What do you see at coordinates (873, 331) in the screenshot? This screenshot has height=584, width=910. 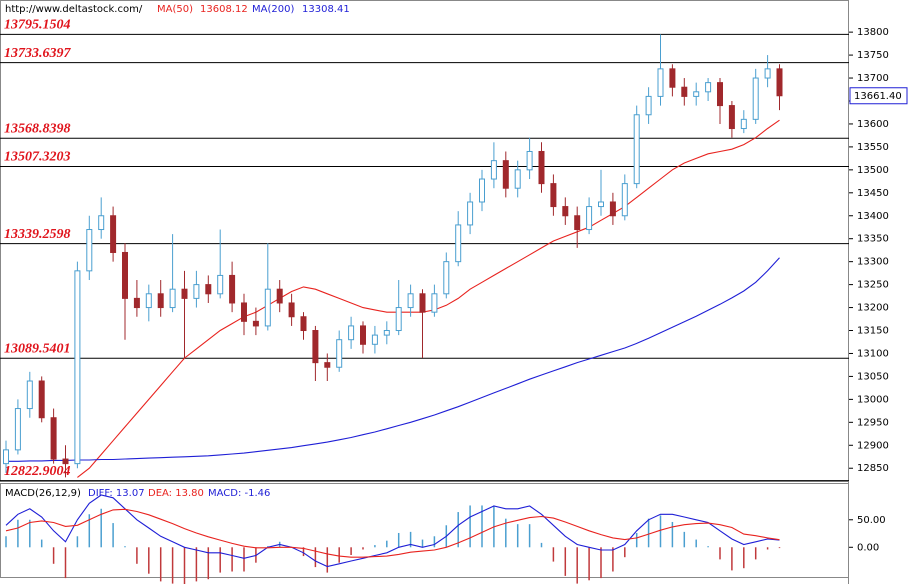 I see `y-tick-label: 13150` at bounding box center [873, 331].